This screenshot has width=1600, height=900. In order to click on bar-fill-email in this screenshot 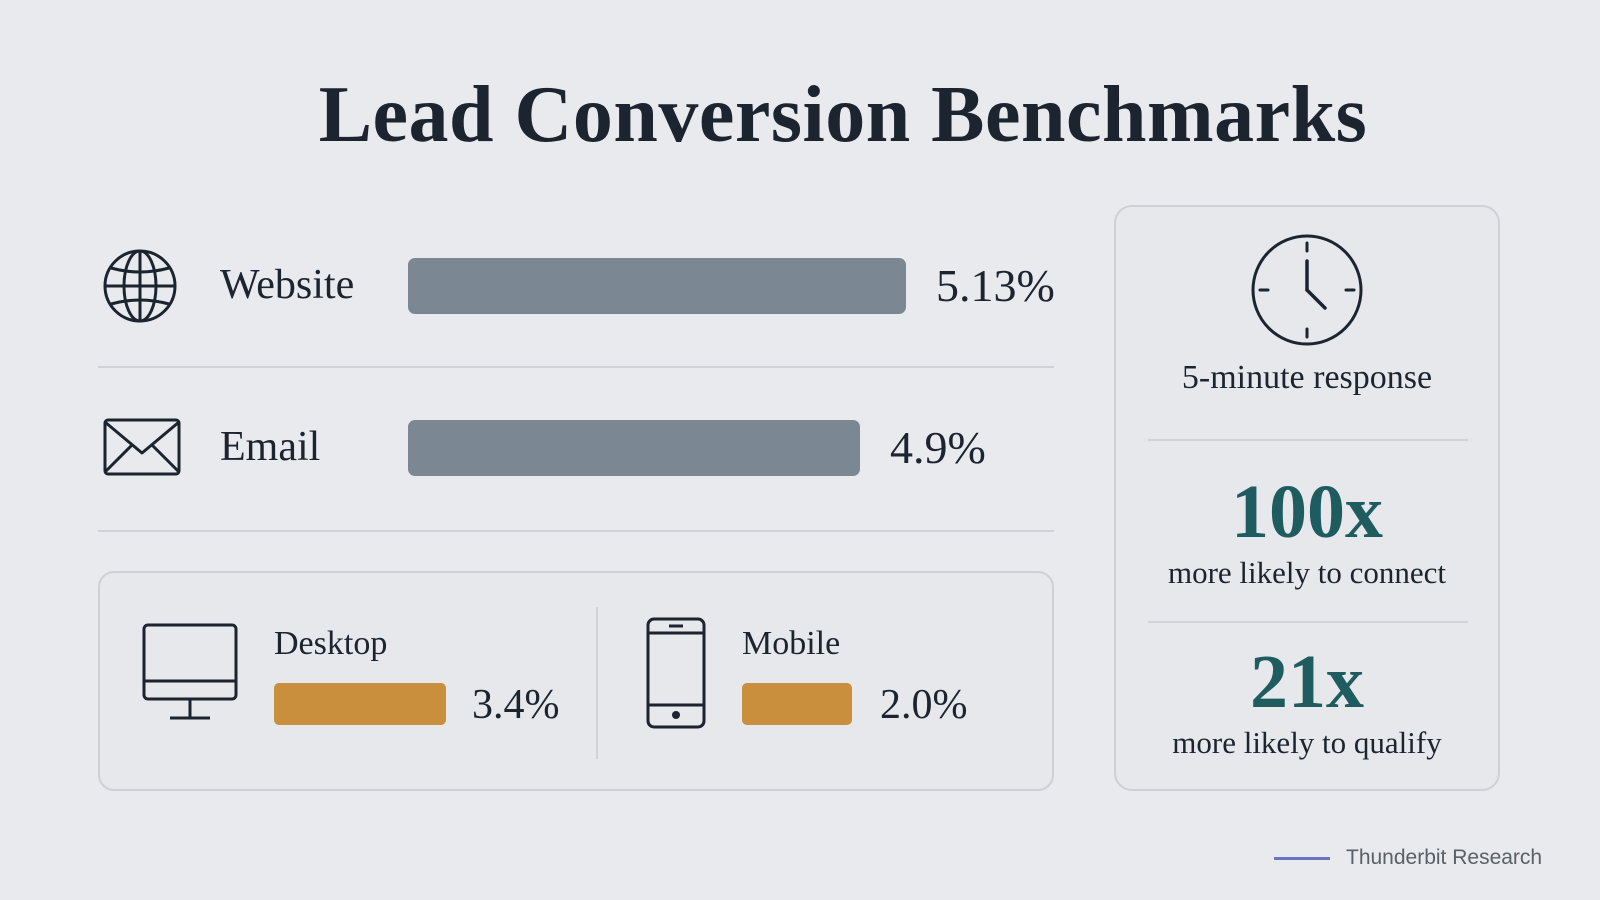, I will do `click(634, 448)`.